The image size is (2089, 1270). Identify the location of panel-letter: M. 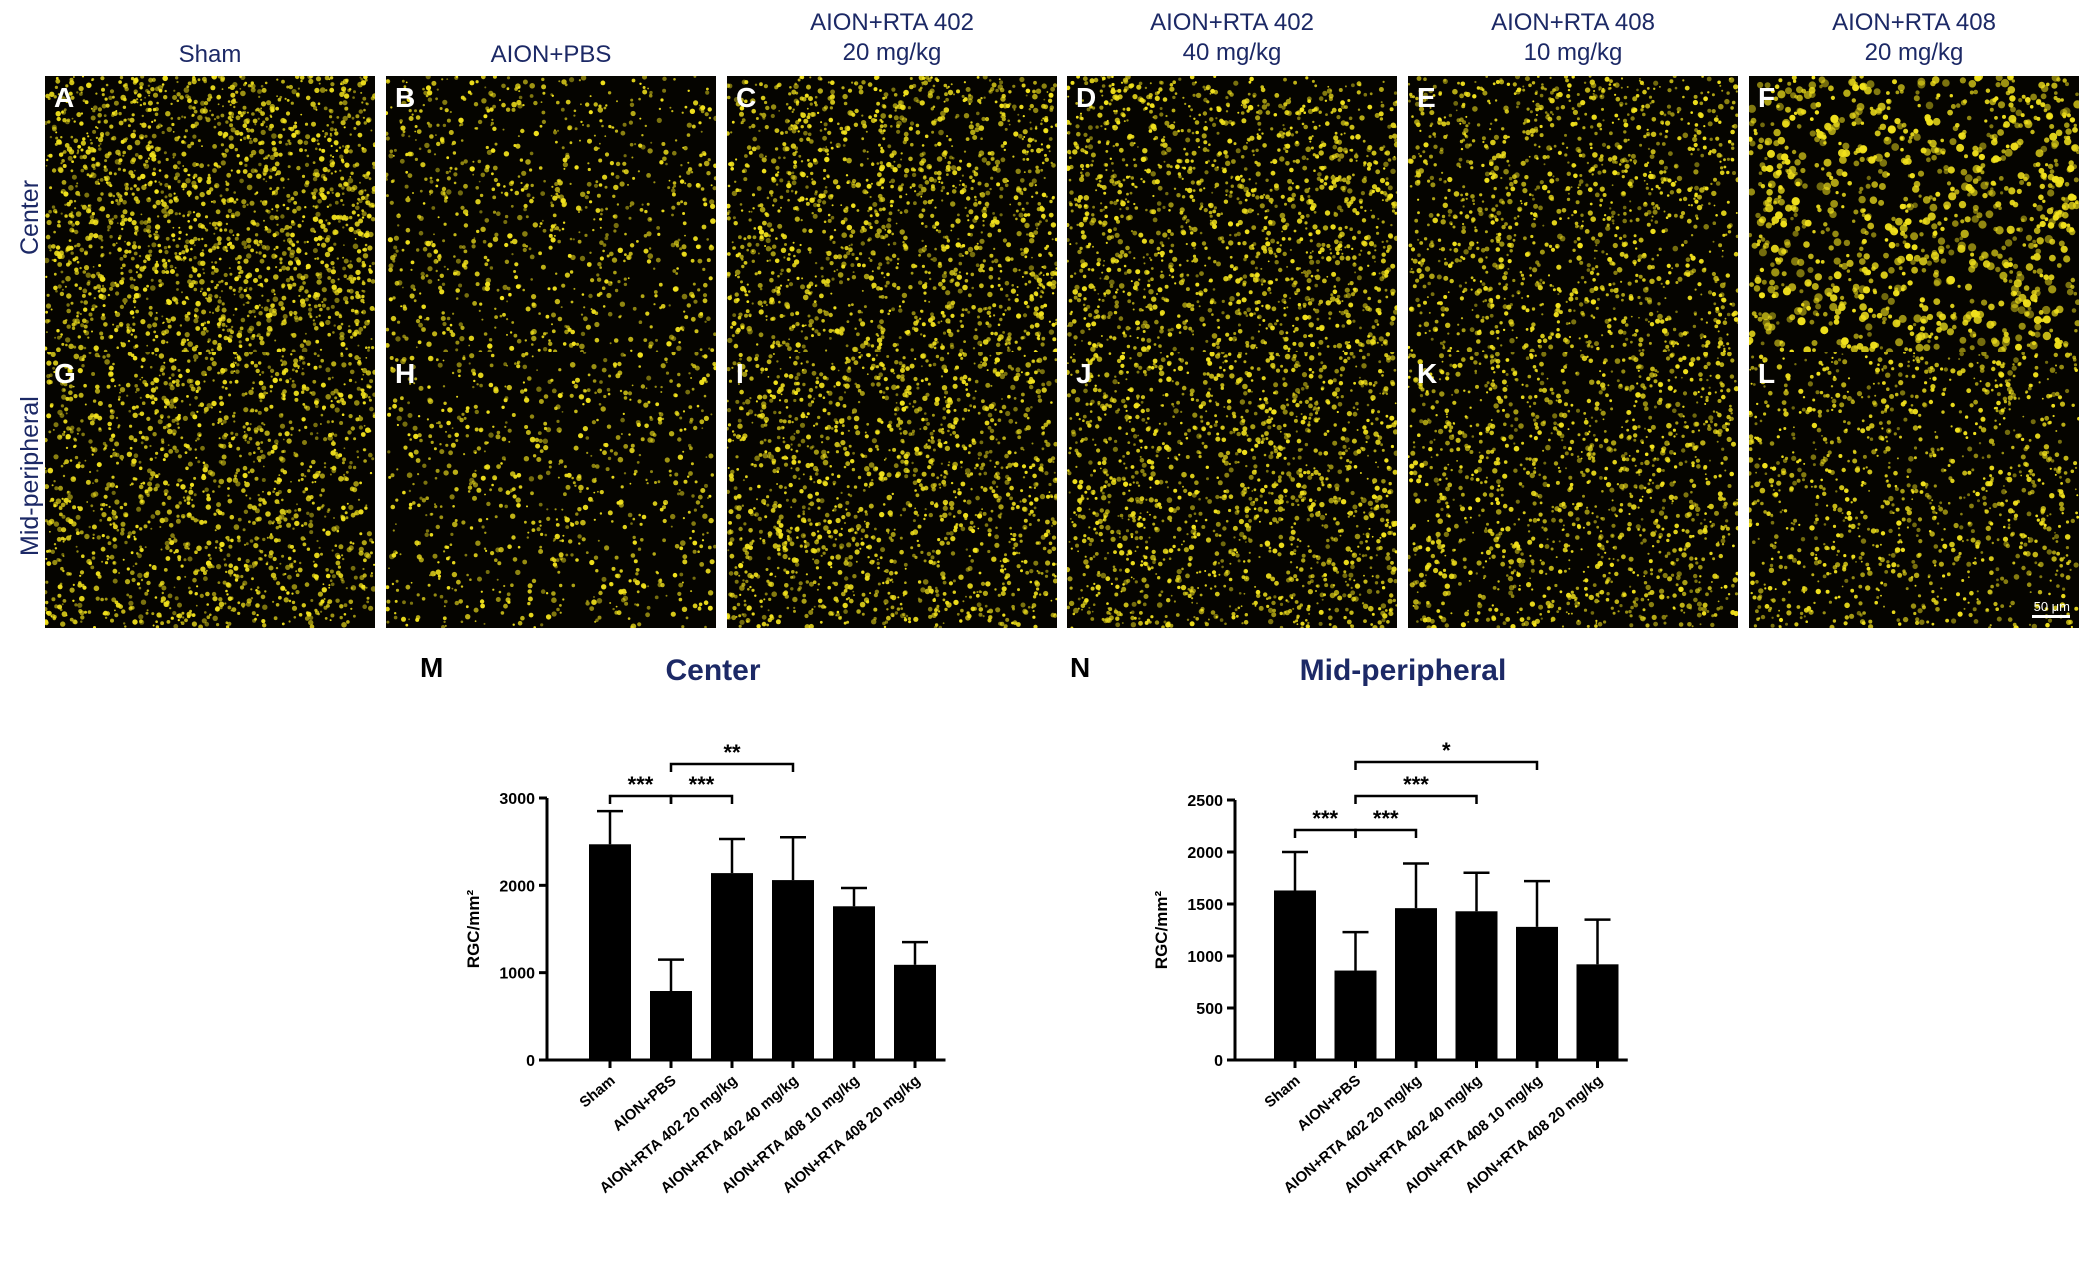
(431, 667).